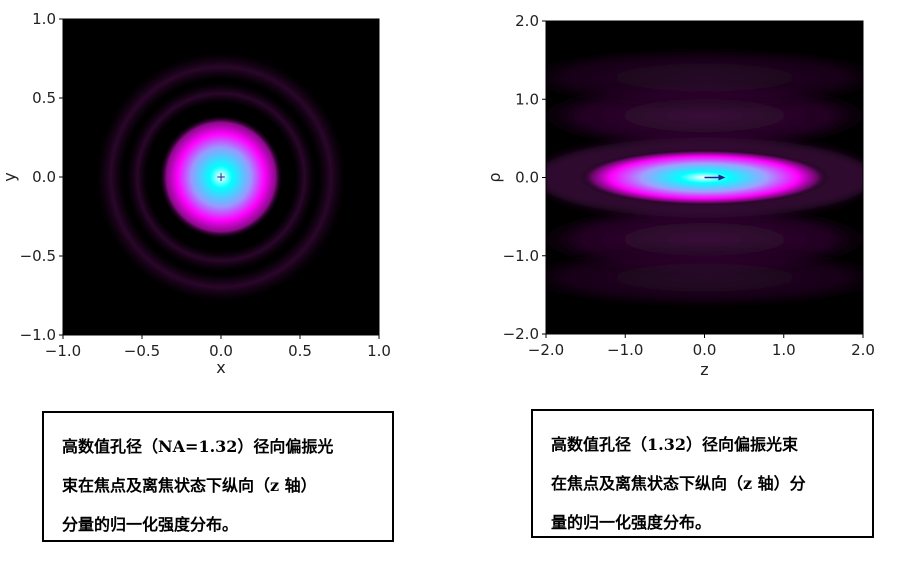  I want to click on center-marker: +, so click(221, 177).